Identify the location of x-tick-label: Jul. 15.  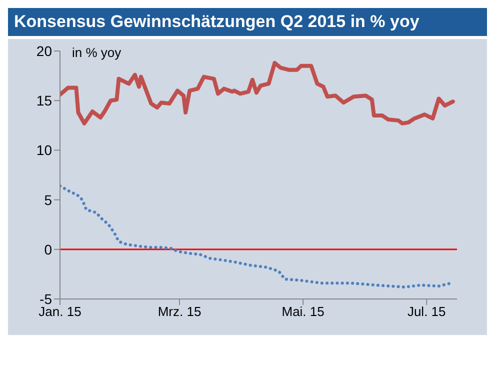
(426, 312).